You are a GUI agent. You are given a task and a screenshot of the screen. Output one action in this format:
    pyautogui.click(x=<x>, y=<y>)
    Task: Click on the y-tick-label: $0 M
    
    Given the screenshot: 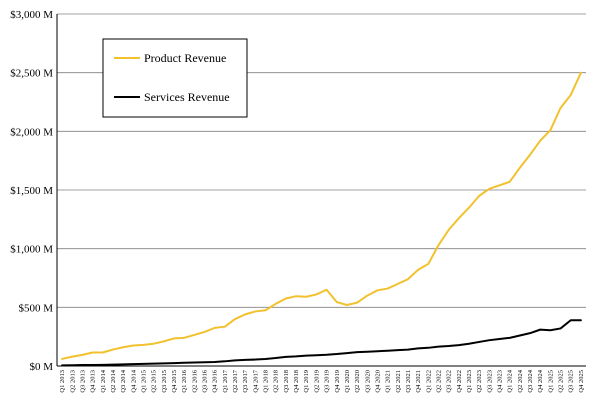 What is the action you would take?
    pyautogui.click(x=41, y=367)
    